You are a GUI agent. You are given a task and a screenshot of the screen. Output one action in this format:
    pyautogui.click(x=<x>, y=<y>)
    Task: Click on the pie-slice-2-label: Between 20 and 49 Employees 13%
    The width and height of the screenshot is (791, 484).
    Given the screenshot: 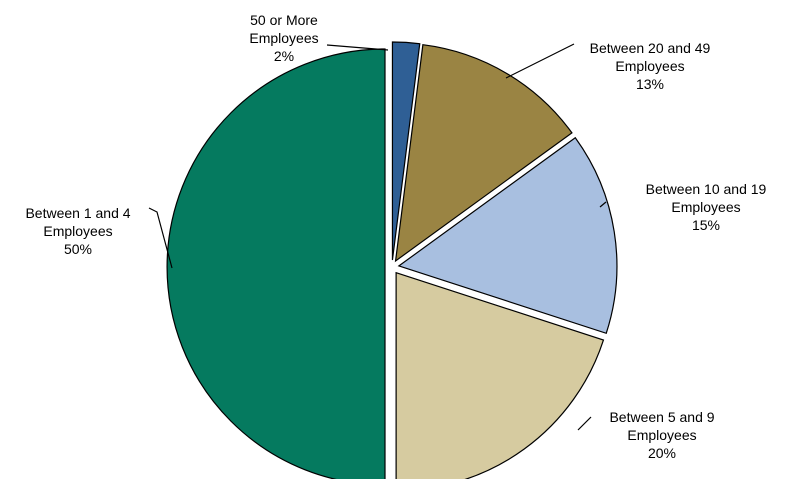 What is the action you would take?
    pyautogui.click(x=650, y=66)
    